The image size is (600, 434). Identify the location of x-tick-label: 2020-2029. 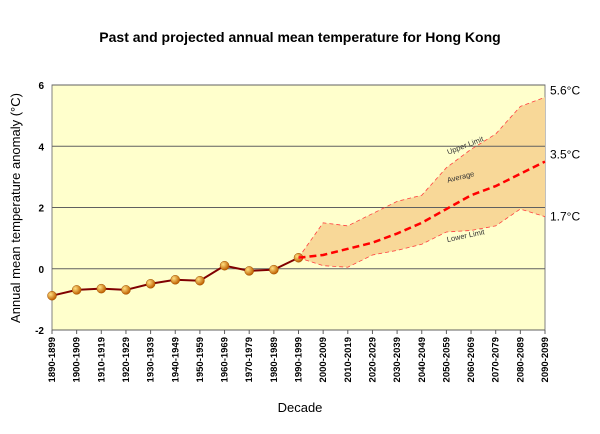
(372, 359).